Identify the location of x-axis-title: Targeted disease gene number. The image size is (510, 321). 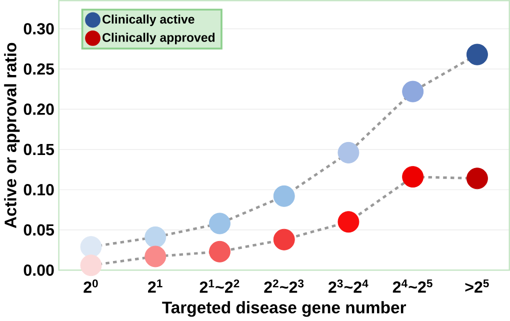
(284, 309).